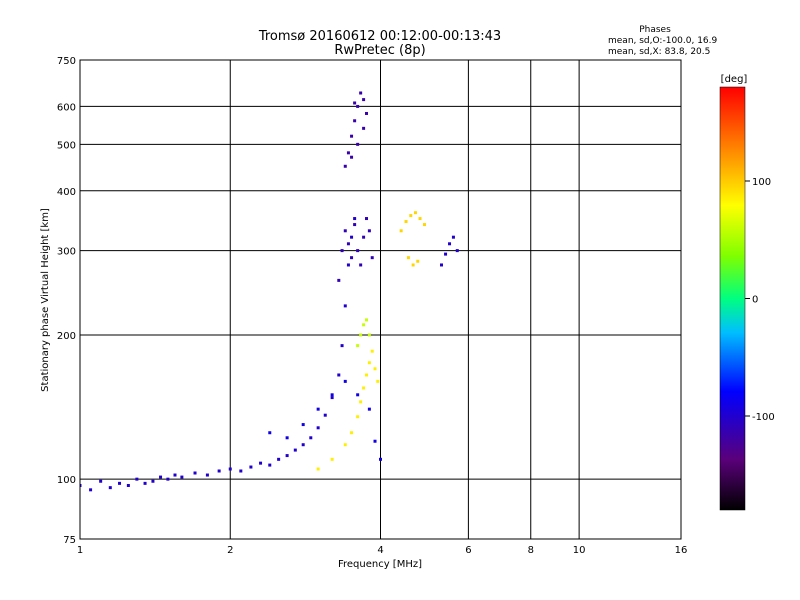 Image resolution: width=800 pixels, height=600 pixels. Describe the element at coordinates (681, 550) in the screenshot. I see `x-tick-label: 16` at that location.